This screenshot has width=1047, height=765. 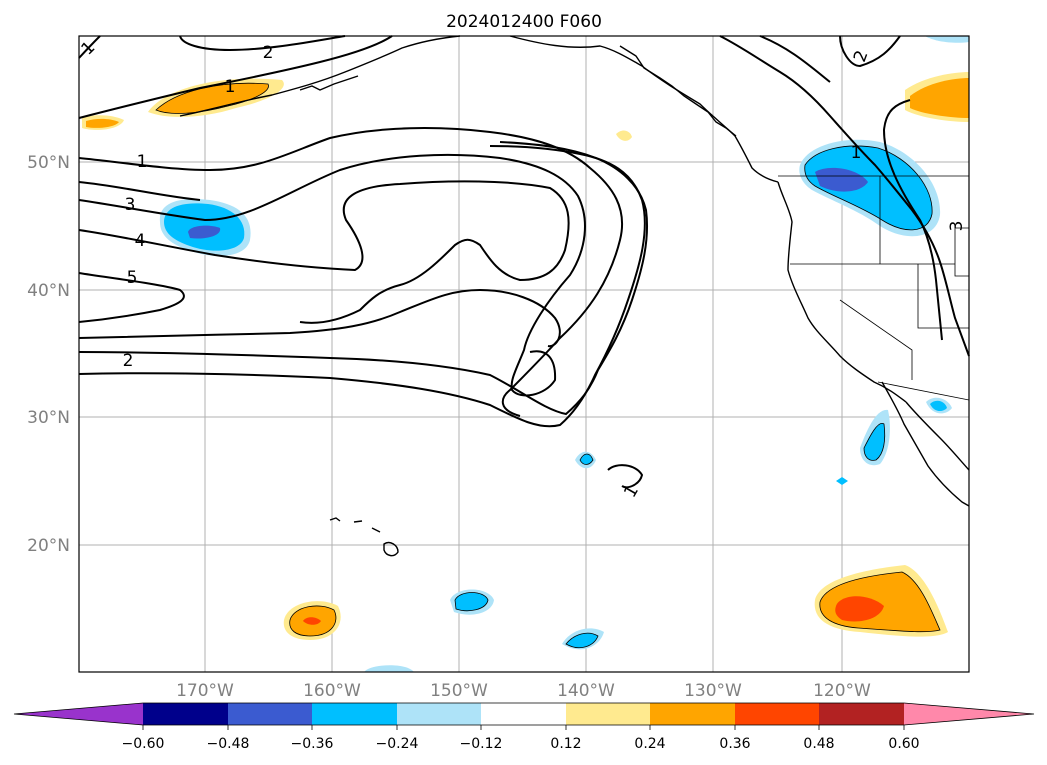 What do you see at coordinates (937, 436) in the screenshot?
I see `mainland-mexico-coast` at bounding box center [937, 436].